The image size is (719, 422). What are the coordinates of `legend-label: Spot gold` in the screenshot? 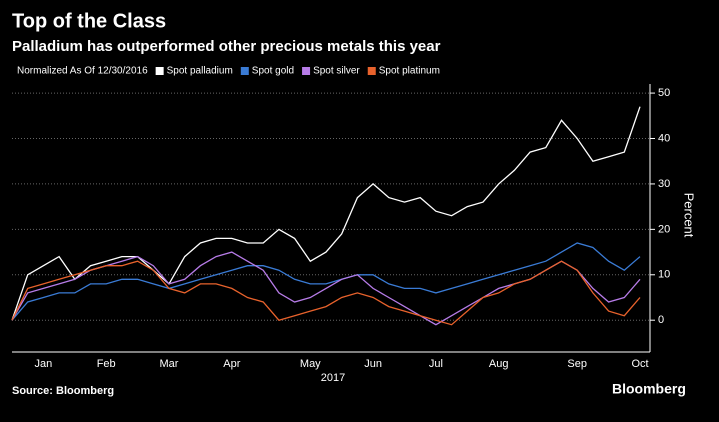 It's located at (273, 71).